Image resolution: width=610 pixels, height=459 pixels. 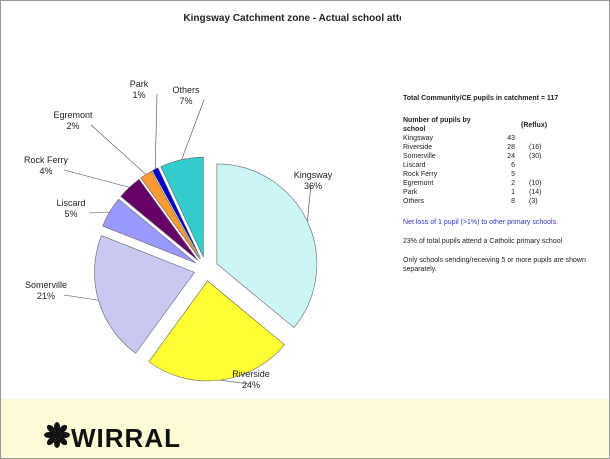 What do you see at coordinates (410, 192) in the screenshot?
I see `table-cell: Park` at bounding box center [410, 192].